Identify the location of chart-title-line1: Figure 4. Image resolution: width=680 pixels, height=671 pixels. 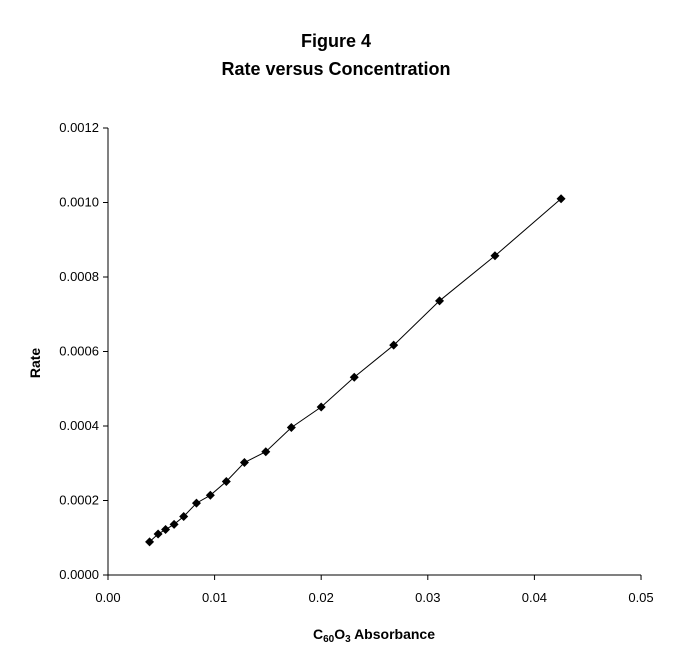
(336, 41).